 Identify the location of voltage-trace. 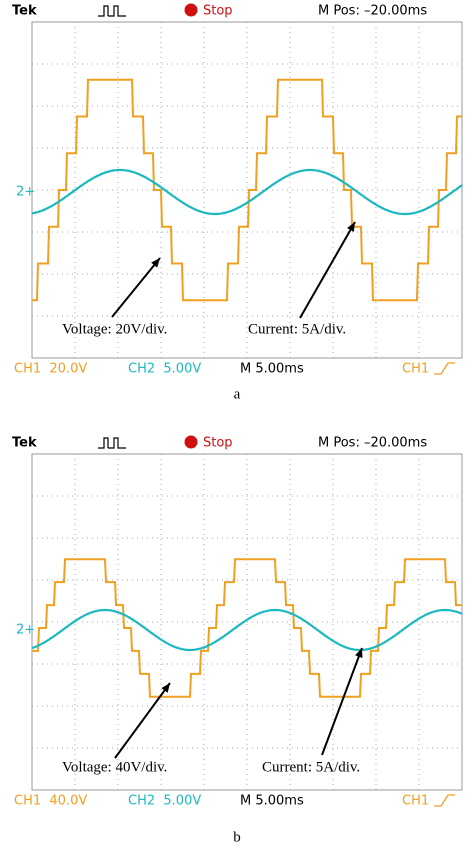
(247, 628).